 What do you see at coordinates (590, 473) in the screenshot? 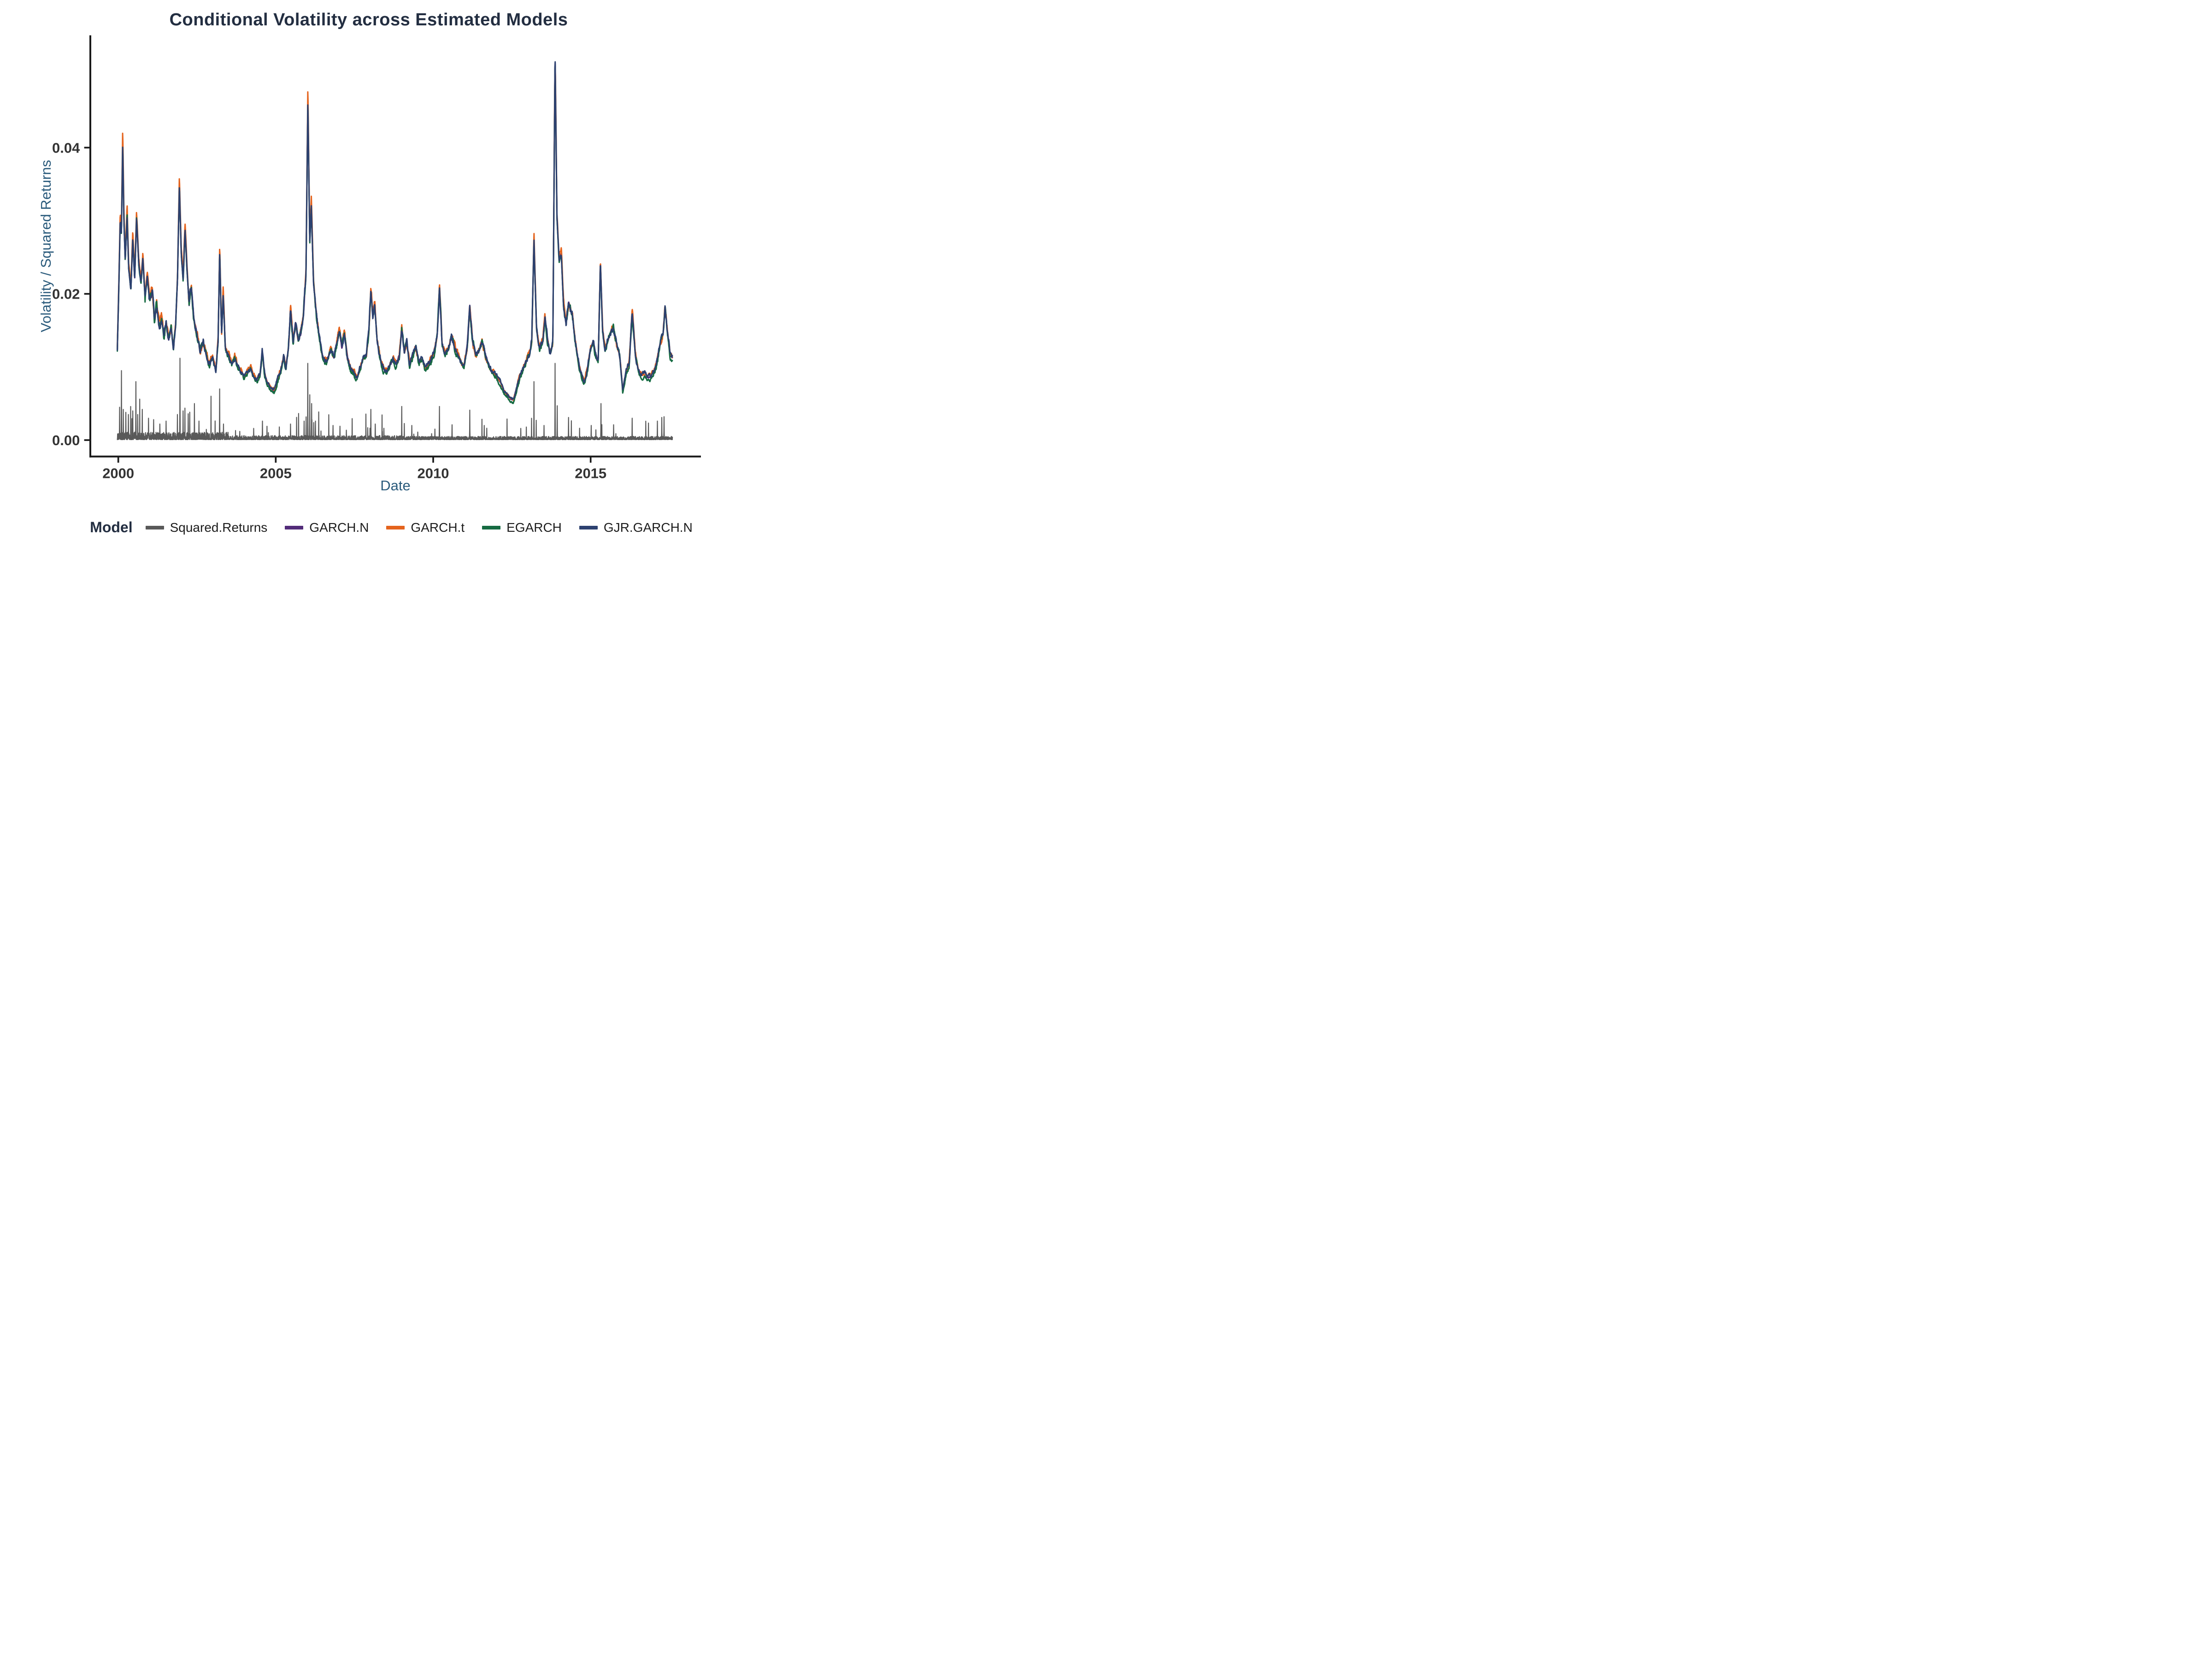
I see `x-tick-label: 2015` at bounding box center [590, 473].